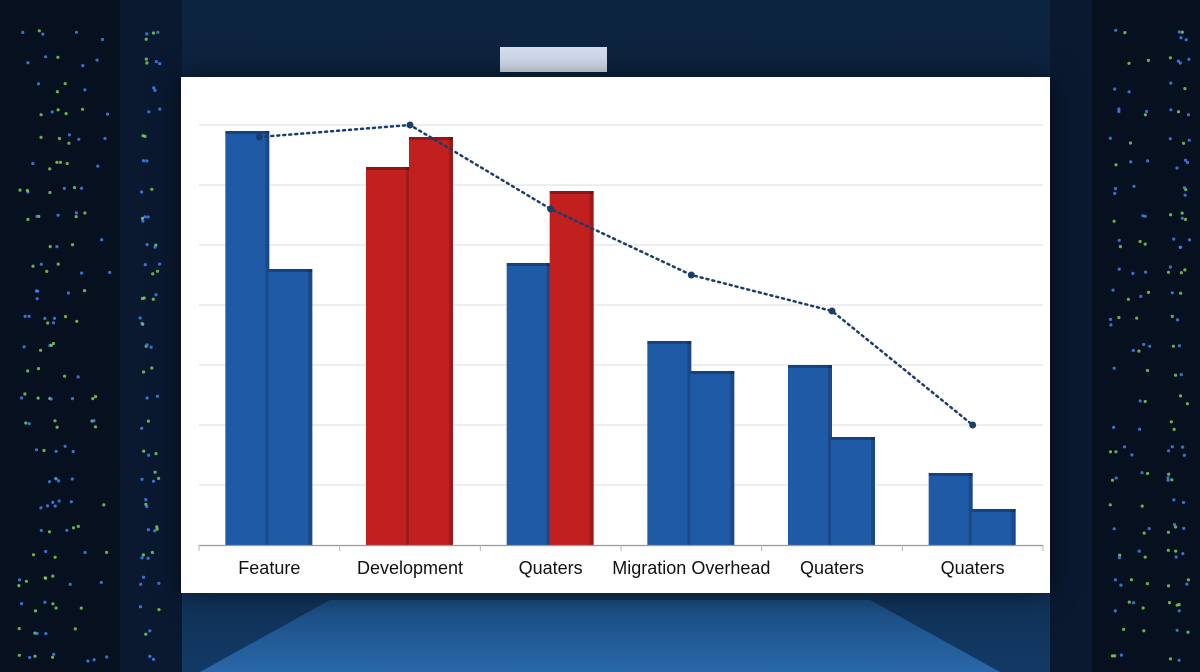  Describe the element at coordinates (691, 568) in the screenshot. I see `x-tick-label: Migration Overhead` at that location.